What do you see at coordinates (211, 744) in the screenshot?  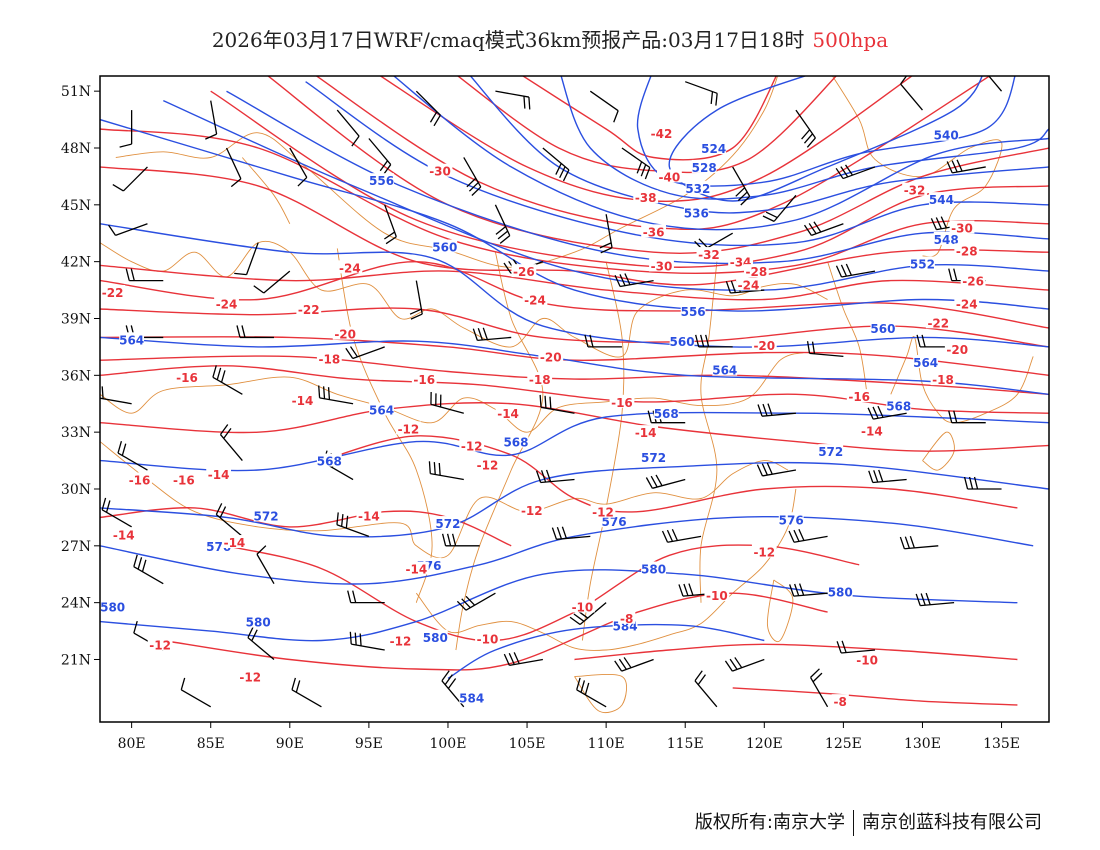 I see `lon-tick-label: 85E` at bounding box center [211, 744].